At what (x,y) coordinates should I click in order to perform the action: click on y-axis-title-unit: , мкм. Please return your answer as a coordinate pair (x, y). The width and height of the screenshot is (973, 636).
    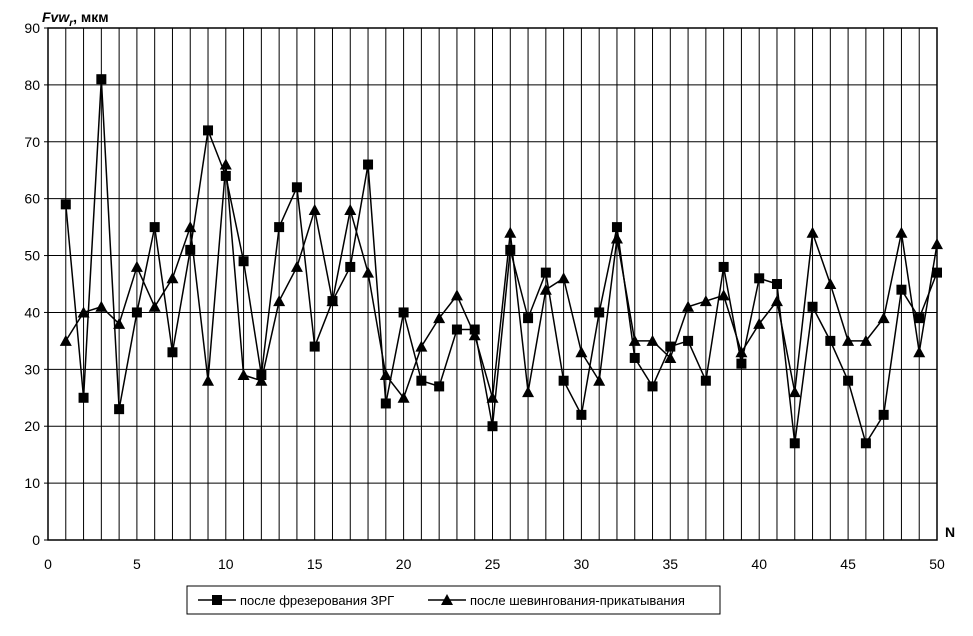
    Looking at the image, I should click on (91, 17).